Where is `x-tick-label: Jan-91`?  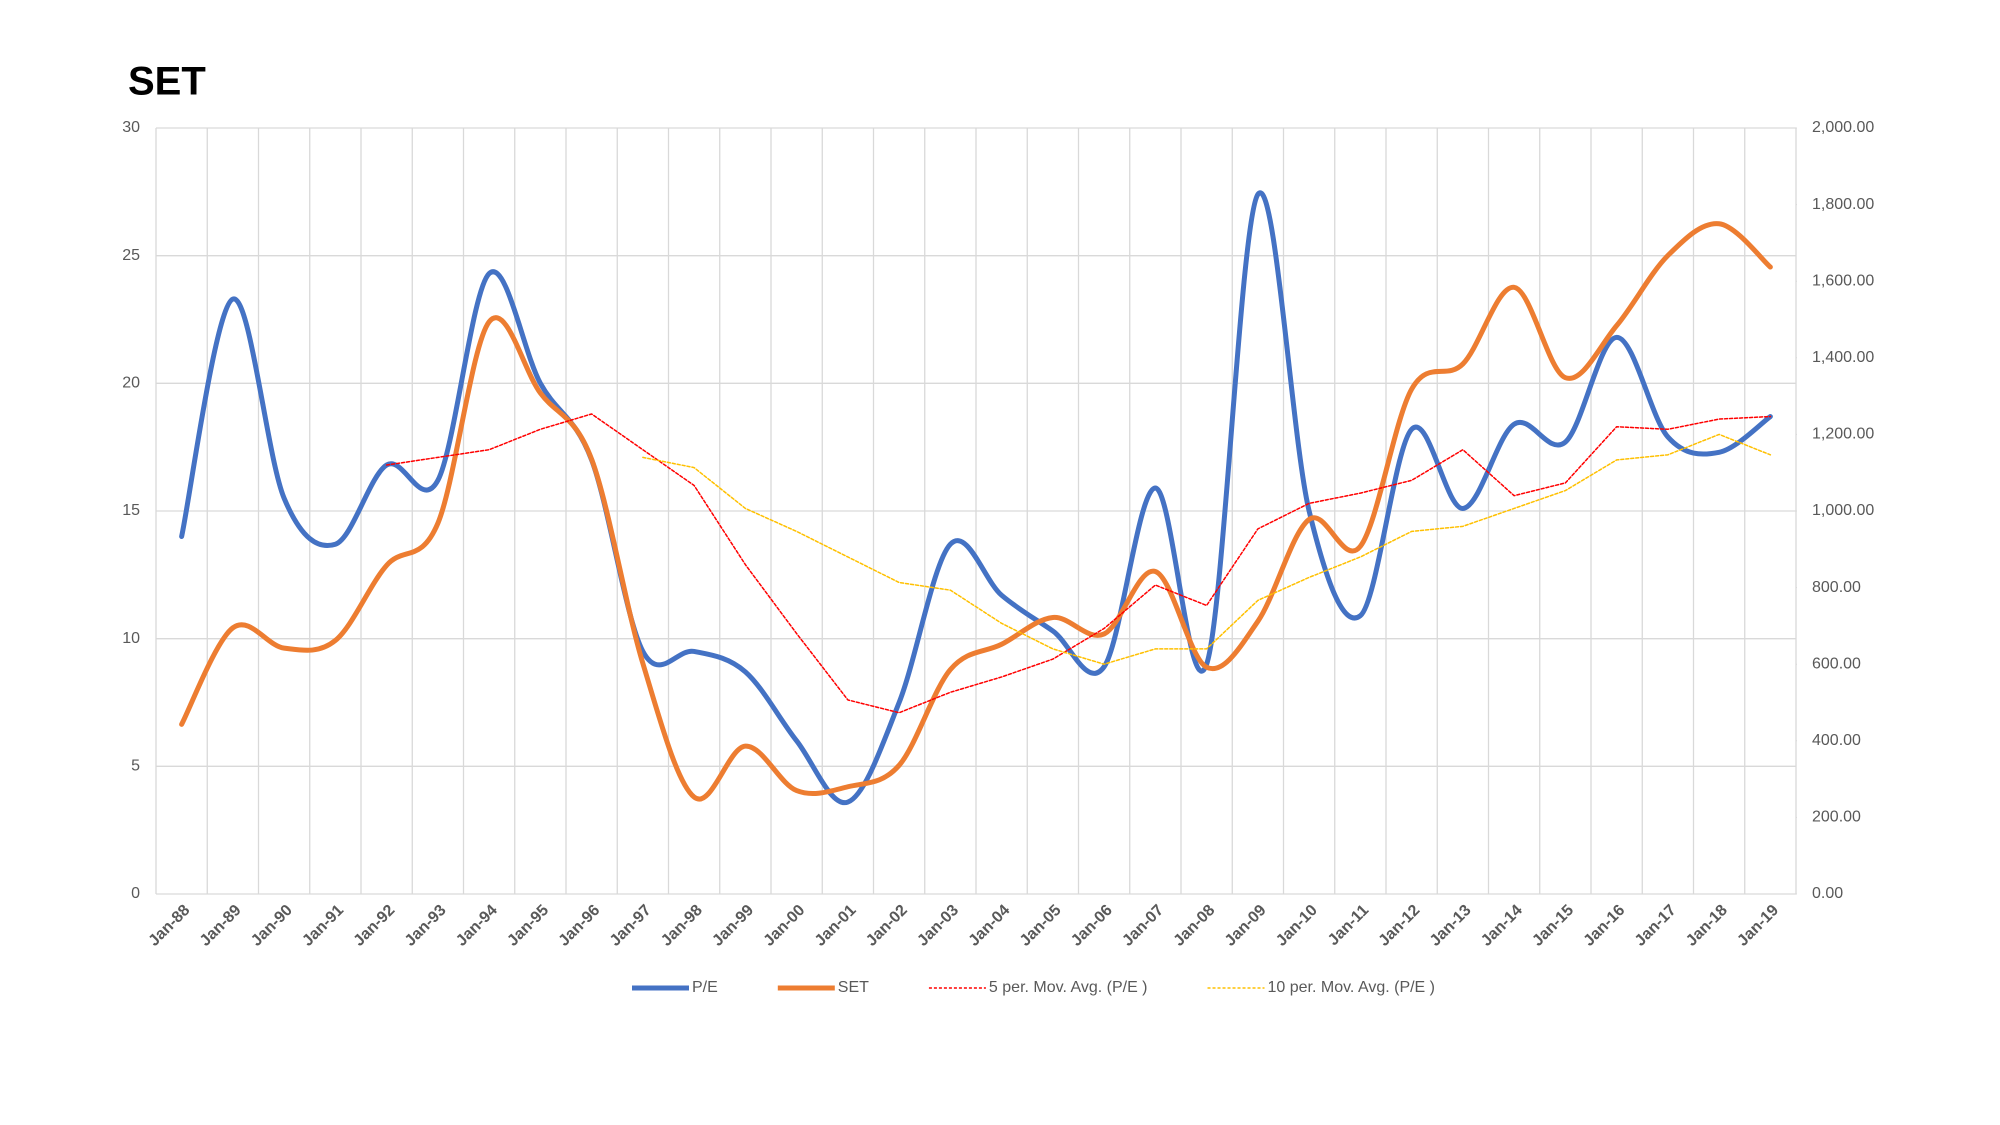
x-tick-label: Jan-91 is located at coordinates (323, 926).